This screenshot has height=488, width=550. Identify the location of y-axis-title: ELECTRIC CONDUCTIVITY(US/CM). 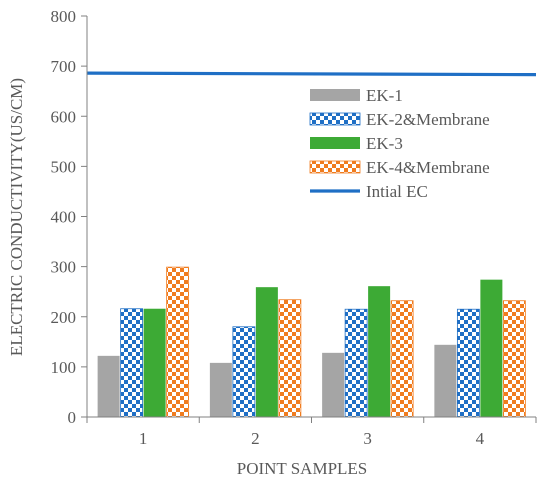
(16, 217).